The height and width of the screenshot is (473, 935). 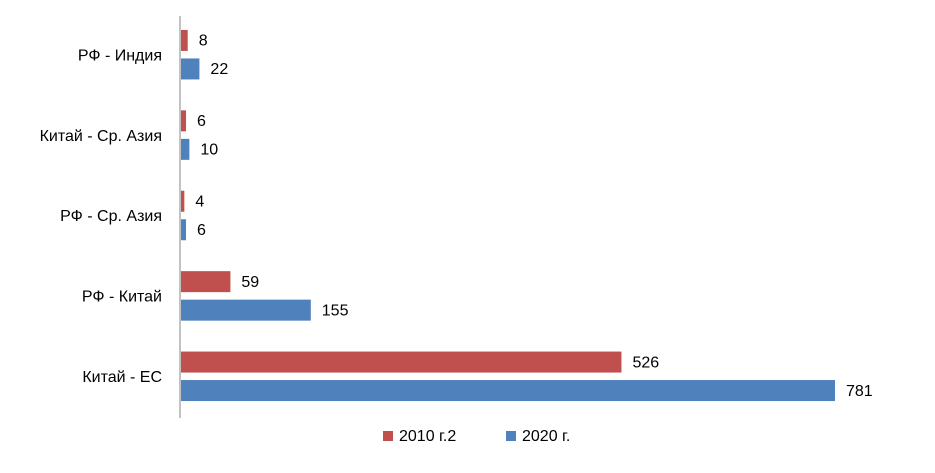 I want to click on value-label-1-1: 10, so click(x=209, y=150).